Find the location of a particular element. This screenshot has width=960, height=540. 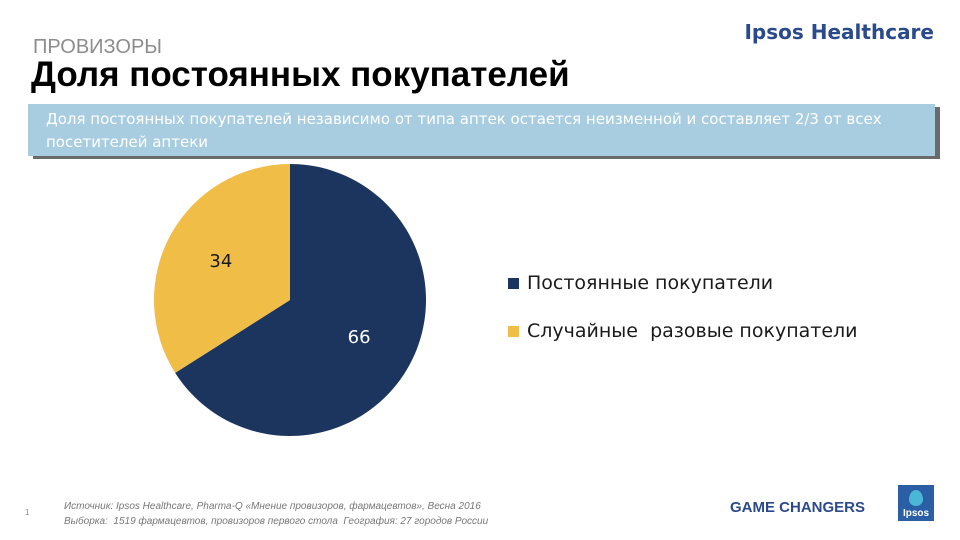

brand-name: Ipsos Healthcare is located at coordinates (839, 32).